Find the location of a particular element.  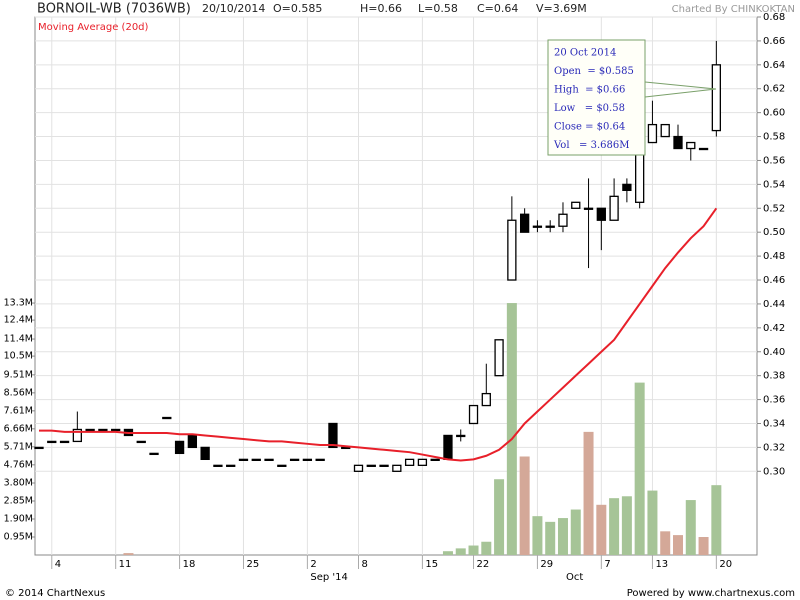

tooltip-line: Vol = 3.686M is located at coordinates (591, 145).